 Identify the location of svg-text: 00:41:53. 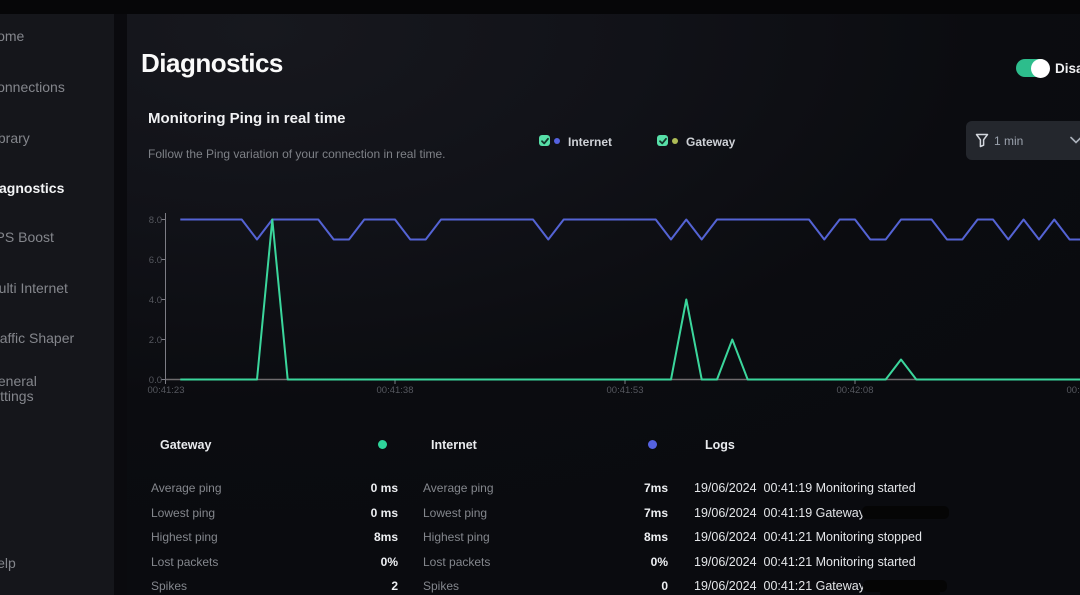
(625, 390).